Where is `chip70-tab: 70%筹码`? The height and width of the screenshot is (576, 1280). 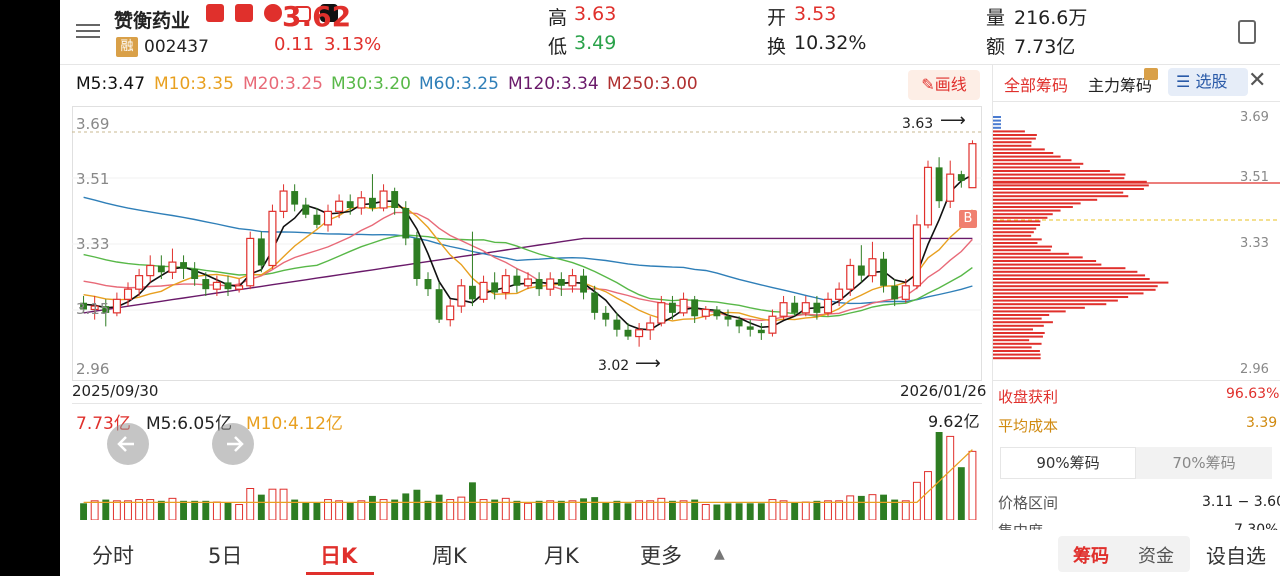
chip70-tab: 70%筹码 is located at coordinates (1204, 463).